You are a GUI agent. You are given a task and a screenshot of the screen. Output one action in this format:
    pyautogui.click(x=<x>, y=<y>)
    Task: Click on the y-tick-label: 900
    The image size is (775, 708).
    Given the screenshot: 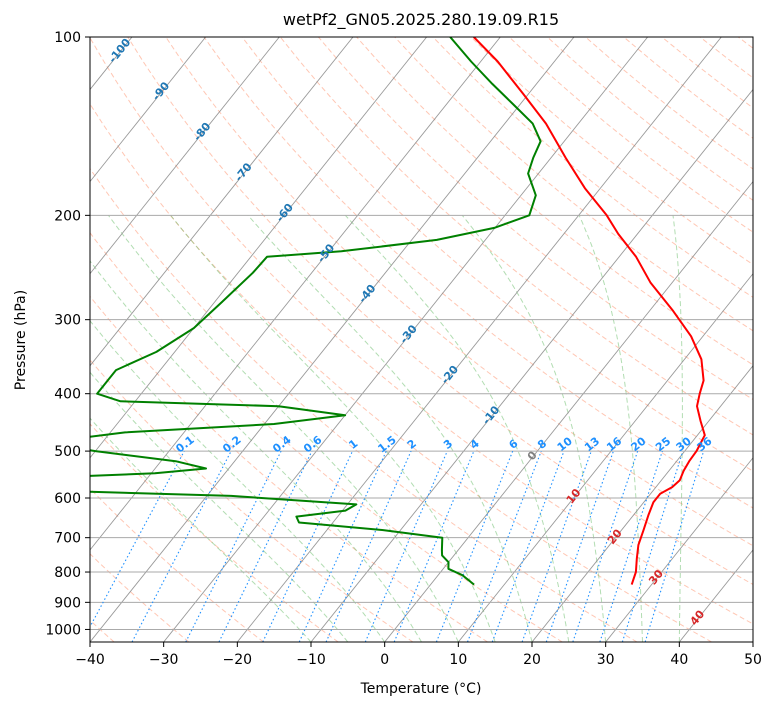 What is the action you would take?
    pyautogui.click(x=67, y=603)
    